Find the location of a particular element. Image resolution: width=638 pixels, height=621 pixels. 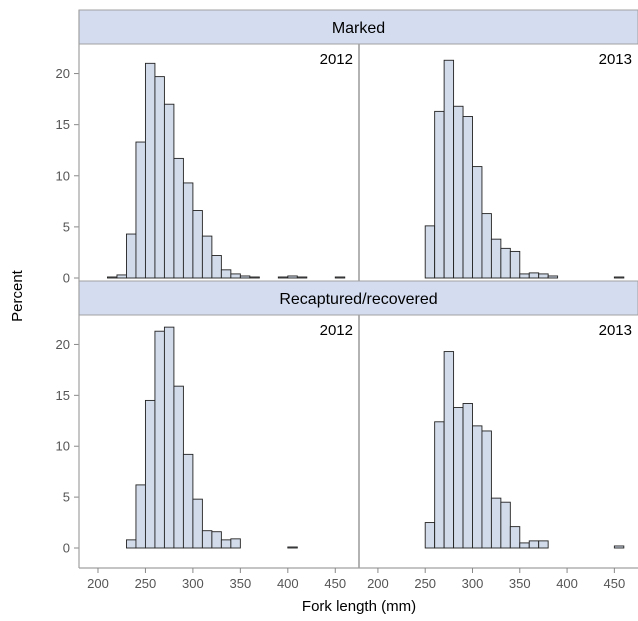

x-tick-label-c1-450: 450 is located at coordinates (335, 583).